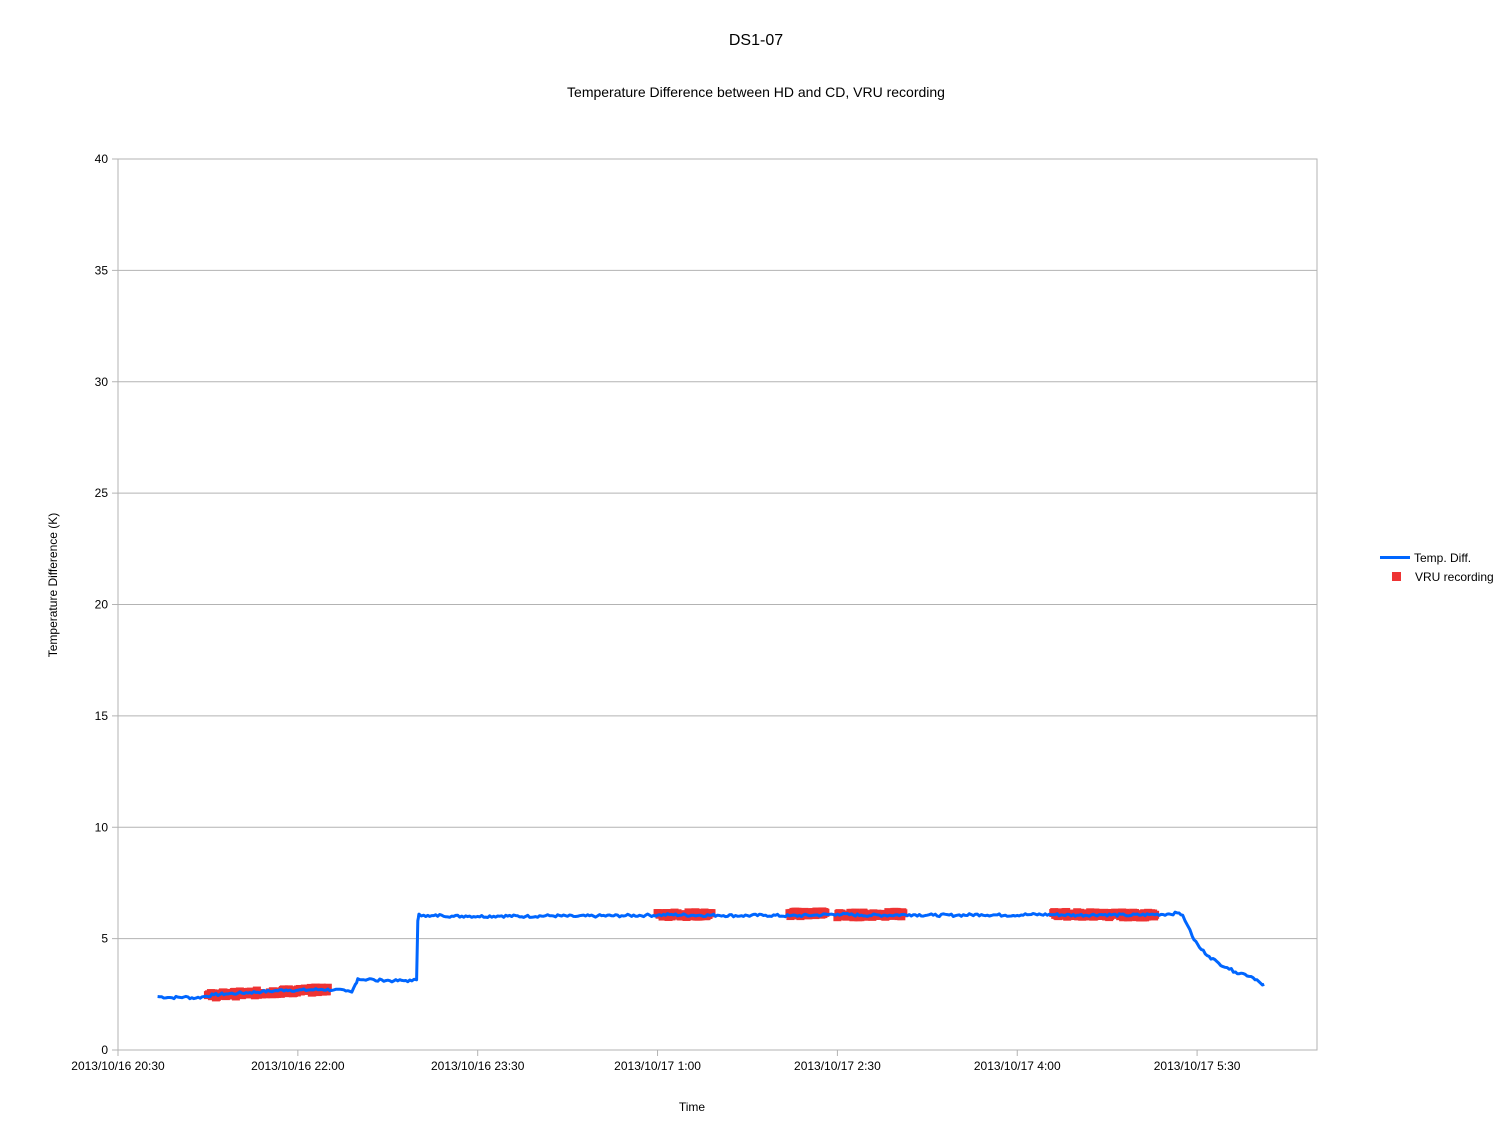 Image resolution: width=1512 pixels, height=1134 pixels. I want to click on y-tick-label: 20, so click(102, 605).